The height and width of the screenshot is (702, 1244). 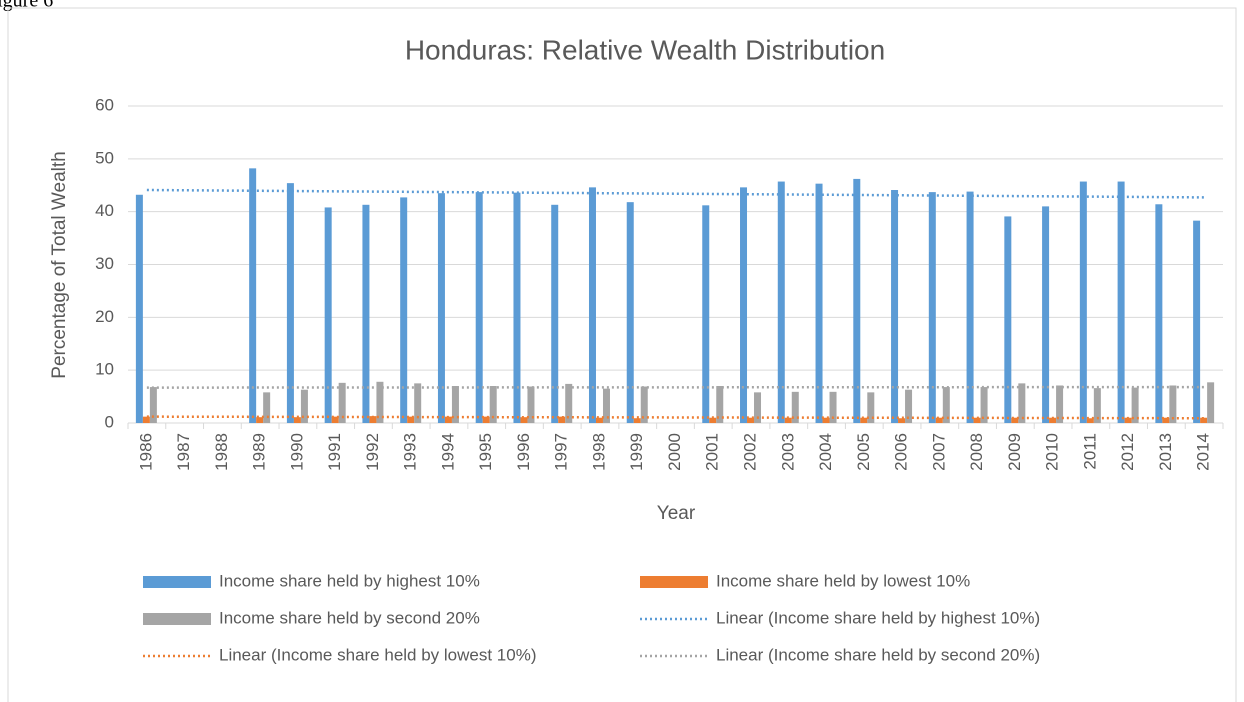 What do you see at coordinates (145, 452) in the screenshot?
I see `x-tick-label: 1986` at bounding box center [145, 452].